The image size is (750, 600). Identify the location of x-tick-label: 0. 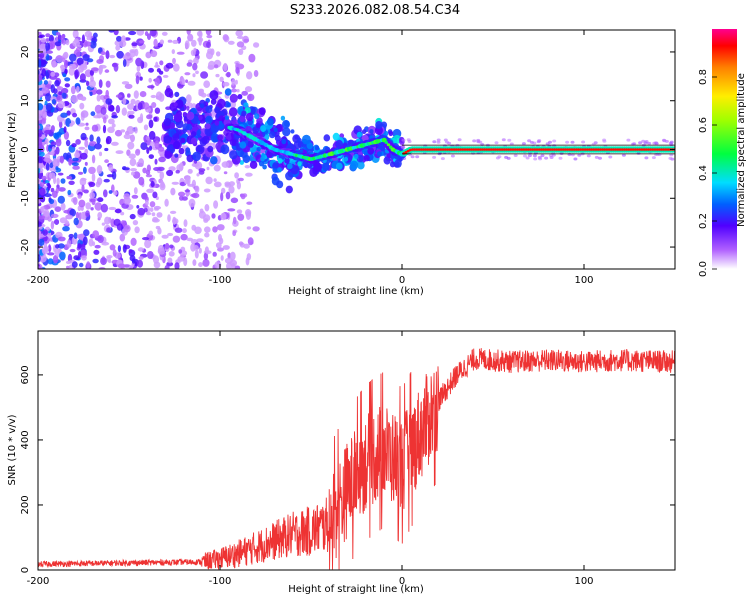
(402, 581).